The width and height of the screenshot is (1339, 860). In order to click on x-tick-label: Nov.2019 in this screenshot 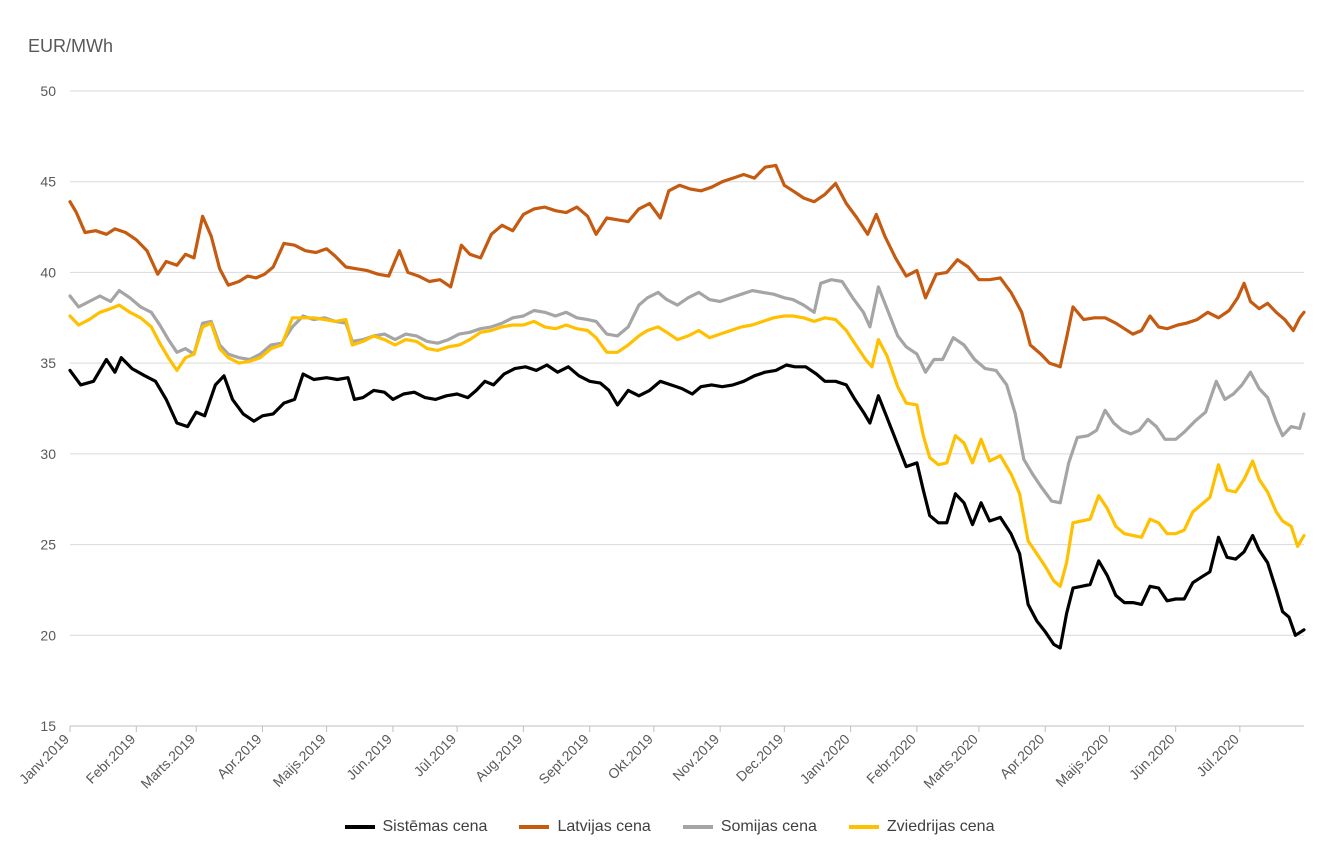, I will do `click(695, 757)`.